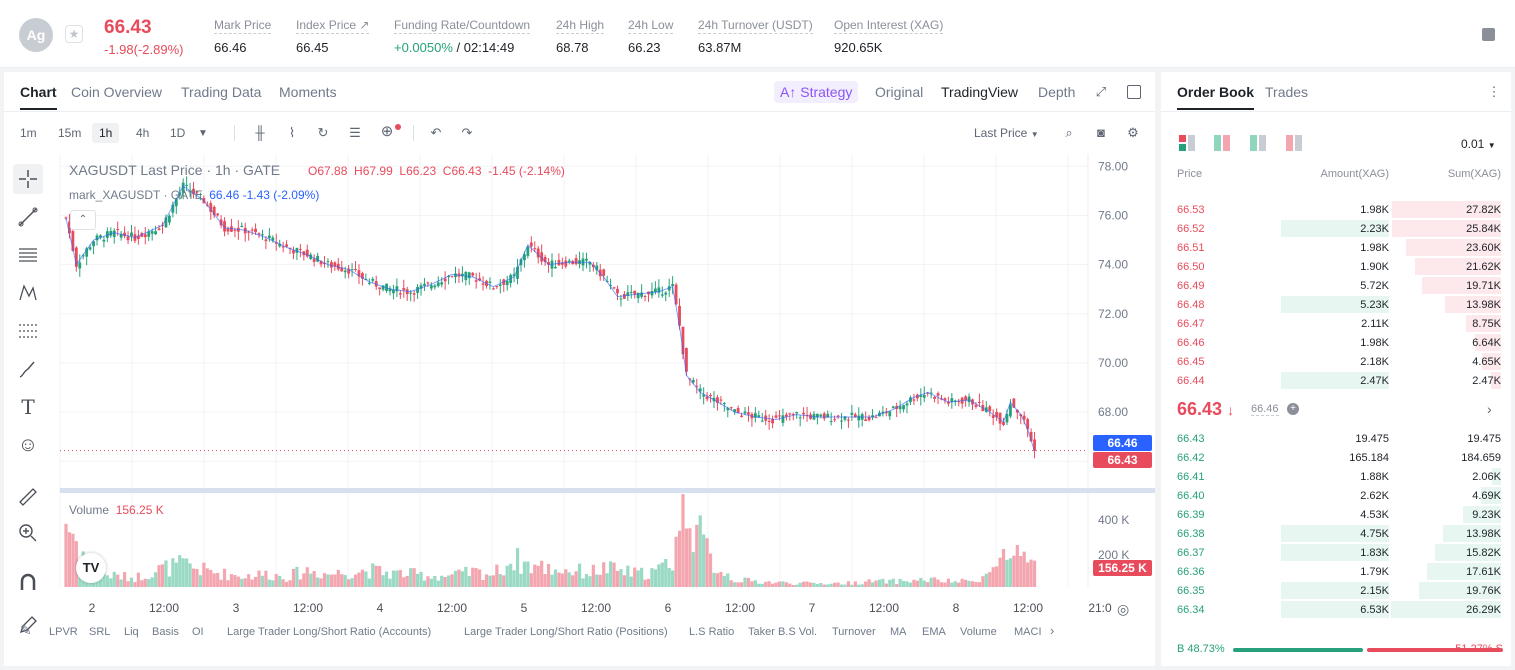 This screenshot has width=1515, height=670. Describe the element at coordinates (292, 132) in the screenshot. I see `indicators-icon: ⌇` at that location.